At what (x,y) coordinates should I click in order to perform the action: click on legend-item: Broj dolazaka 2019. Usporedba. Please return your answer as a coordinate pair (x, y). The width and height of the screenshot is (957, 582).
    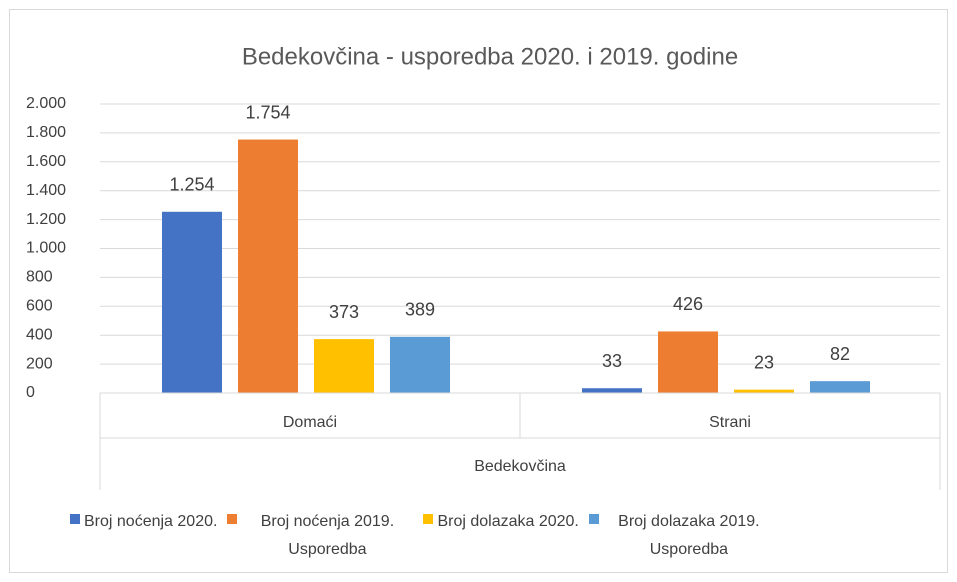
    Looking at the image, I should click on (681, 536).